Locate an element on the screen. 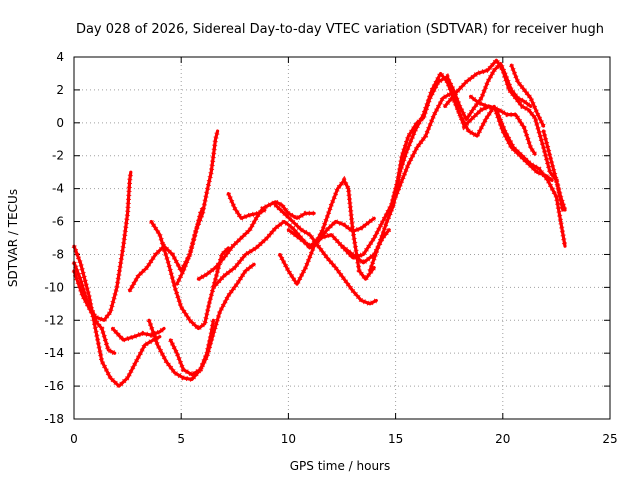 This screenshot has width=640, height=480. x-tick-label: 0 is located at coordinates (74, 439).